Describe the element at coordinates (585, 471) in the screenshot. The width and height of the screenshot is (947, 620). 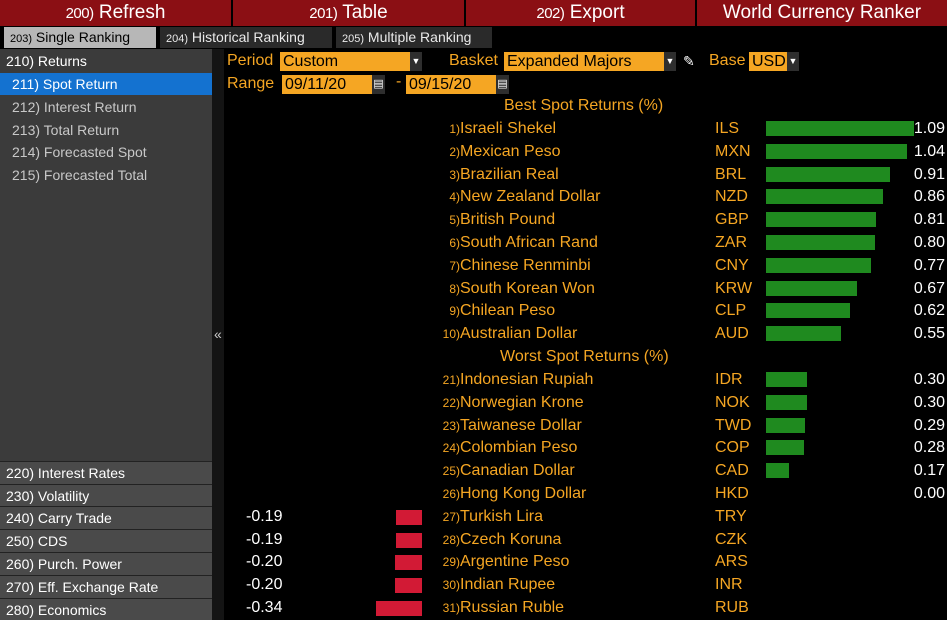
I see `table-row: 25) Canadian Dollar CAD 0.17` at that location.